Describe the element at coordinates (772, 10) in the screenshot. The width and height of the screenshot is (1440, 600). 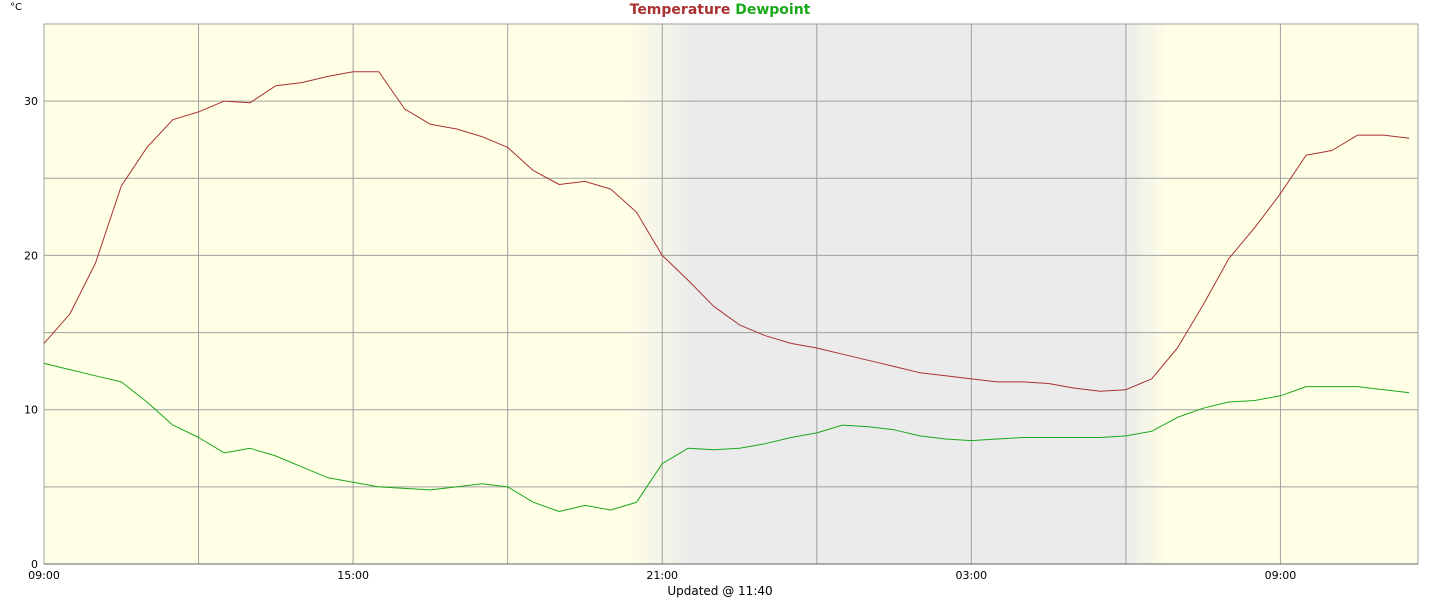
I see `legend-dewpoint: Dewpoint` at that location.